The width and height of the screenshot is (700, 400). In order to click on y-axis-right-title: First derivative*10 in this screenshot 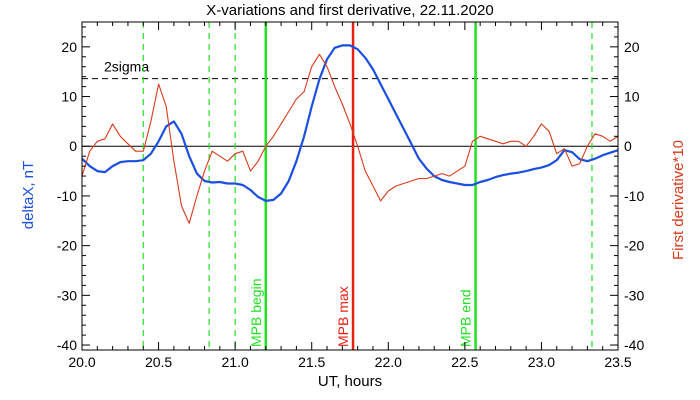, I will do `click(678, 200)`.